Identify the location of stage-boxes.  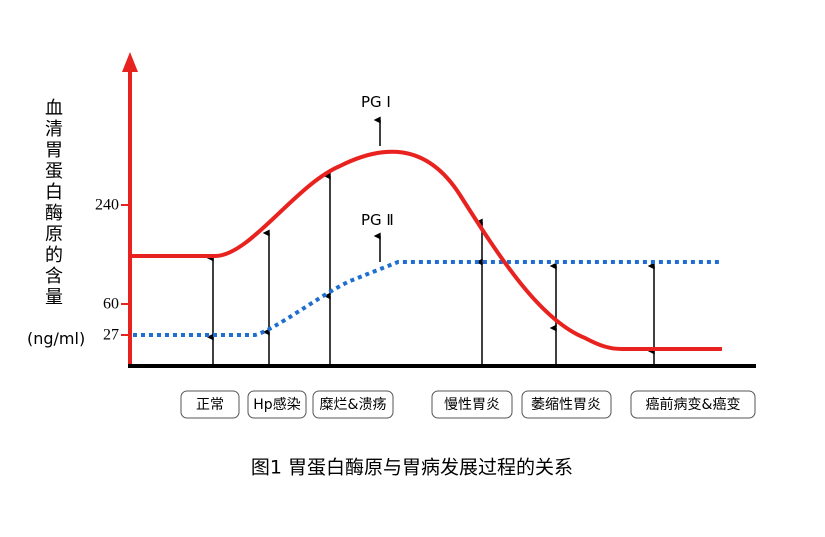
(468, 404).